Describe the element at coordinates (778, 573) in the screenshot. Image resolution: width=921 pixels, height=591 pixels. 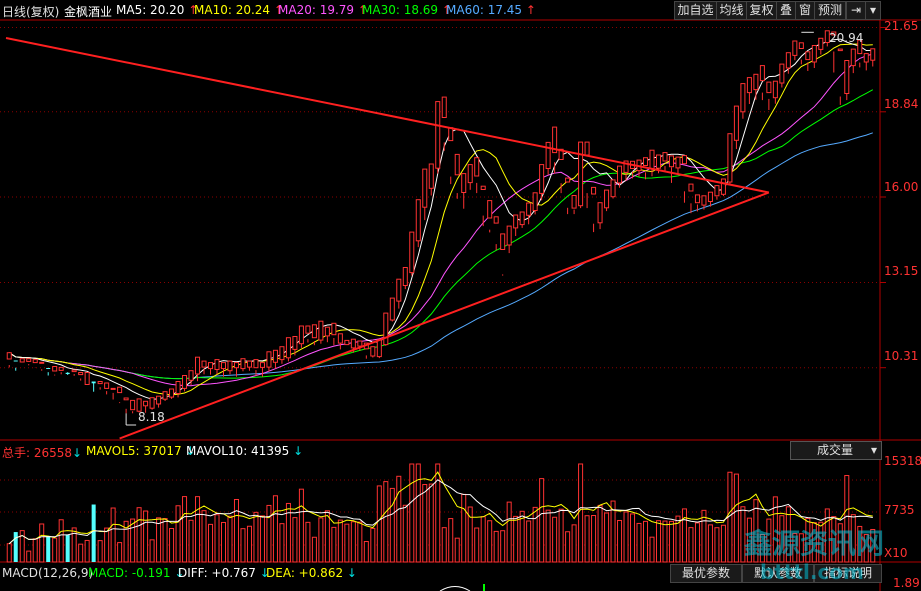
I see `default-params-button: 默认参数` at that location.